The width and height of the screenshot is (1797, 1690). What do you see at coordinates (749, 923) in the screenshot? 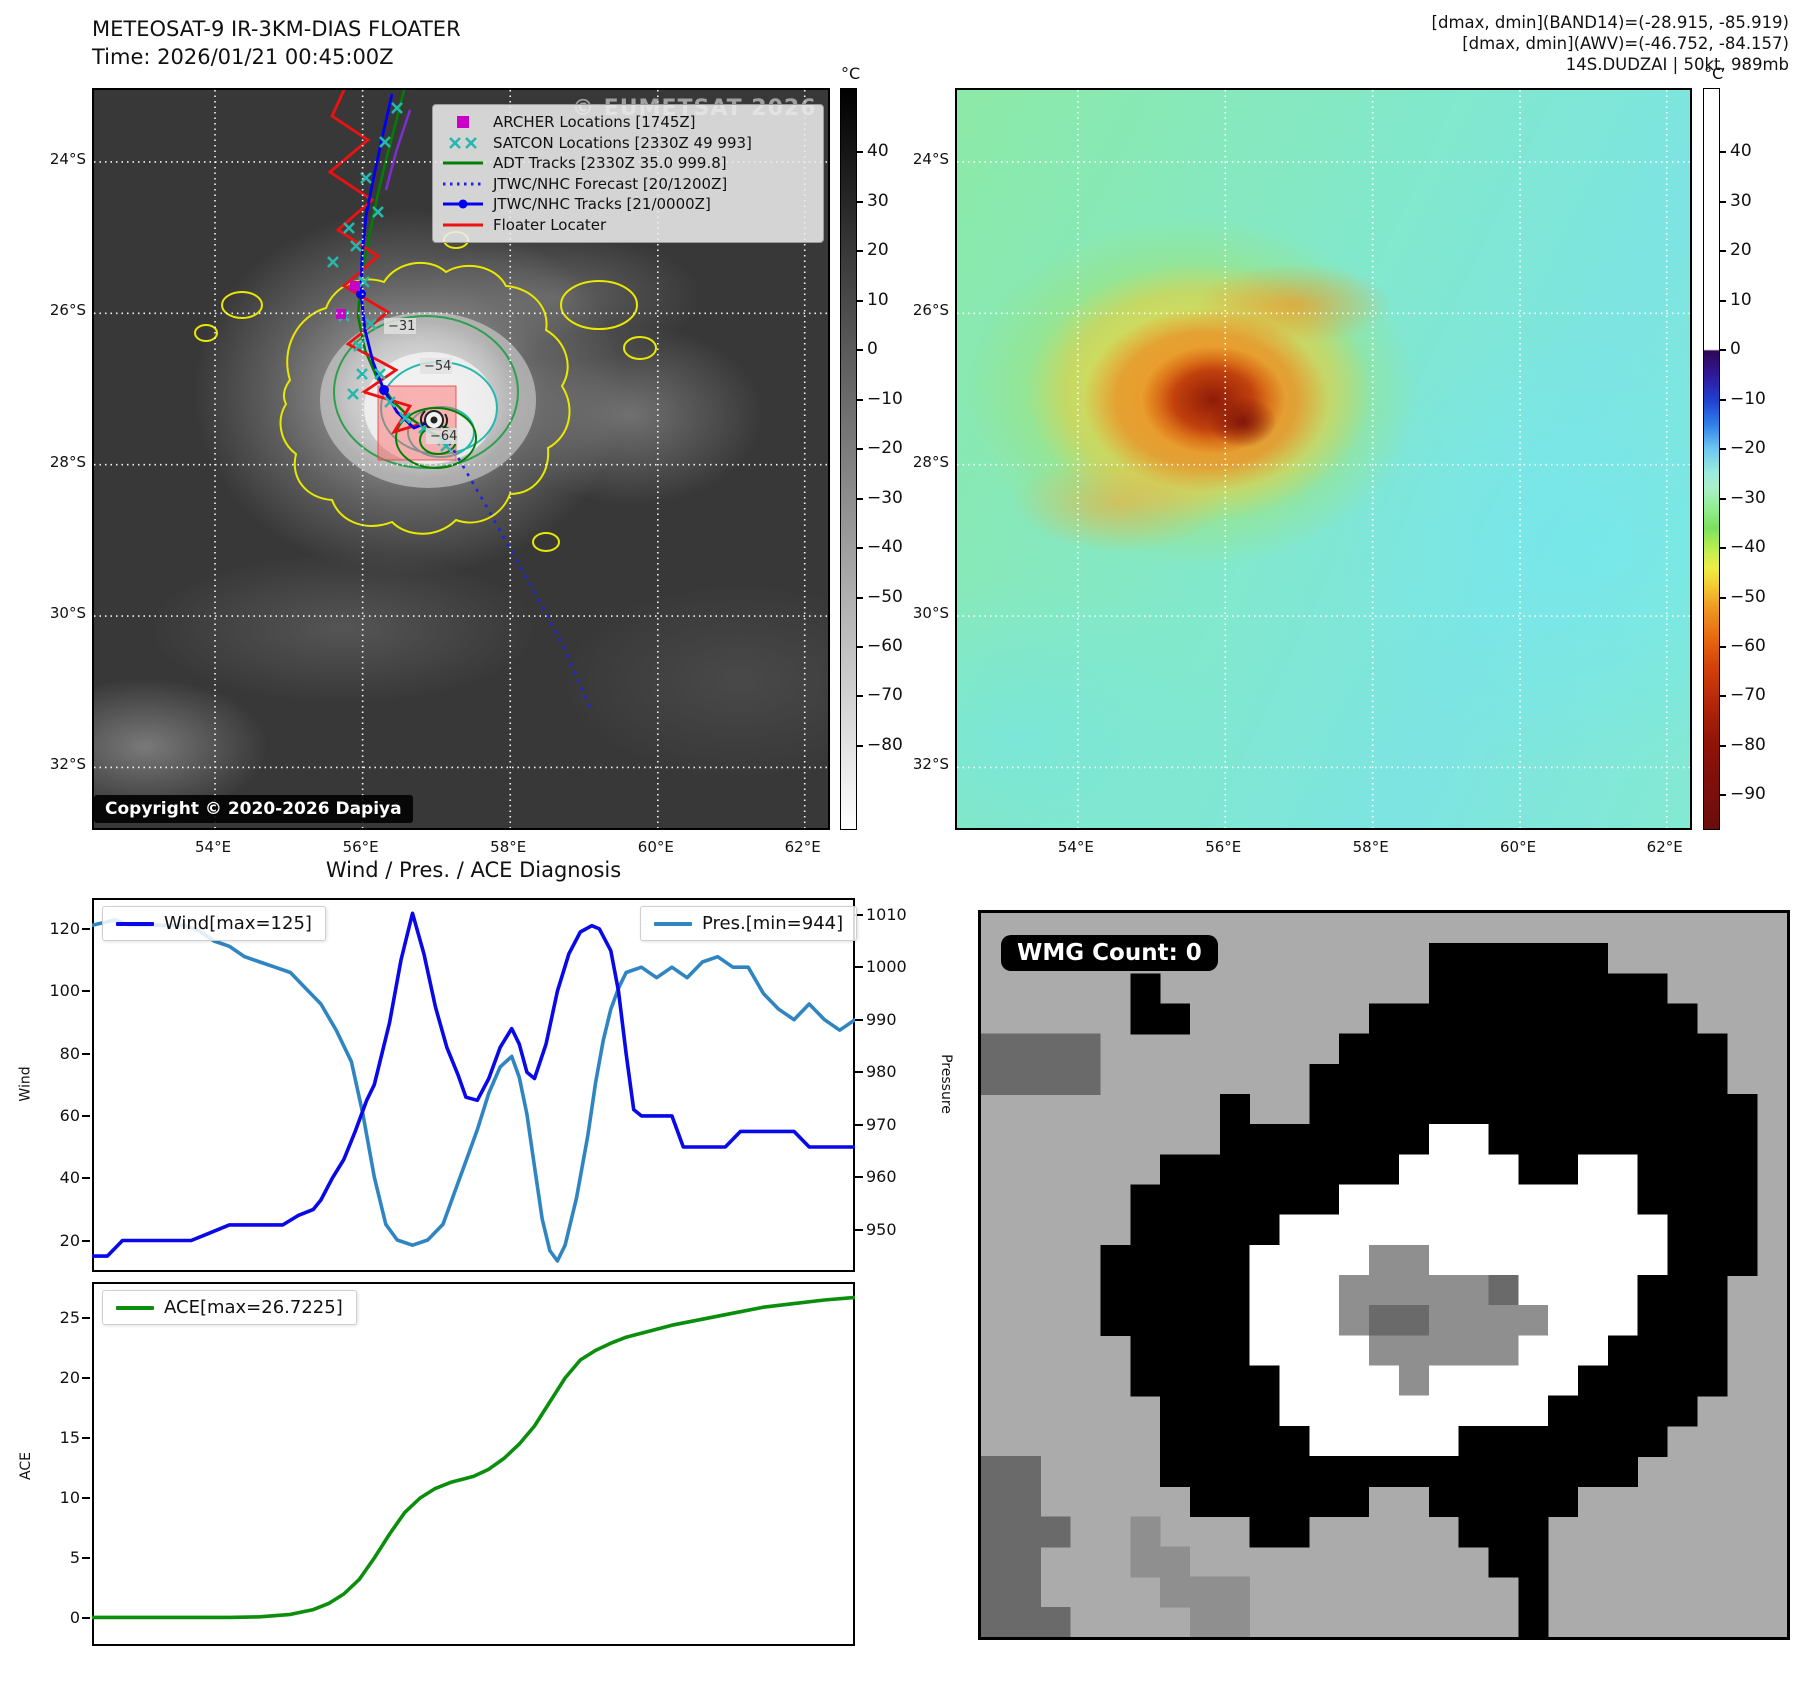
I see `pres-legend: Pres.[min=944]` at bounding box center [749, 923].